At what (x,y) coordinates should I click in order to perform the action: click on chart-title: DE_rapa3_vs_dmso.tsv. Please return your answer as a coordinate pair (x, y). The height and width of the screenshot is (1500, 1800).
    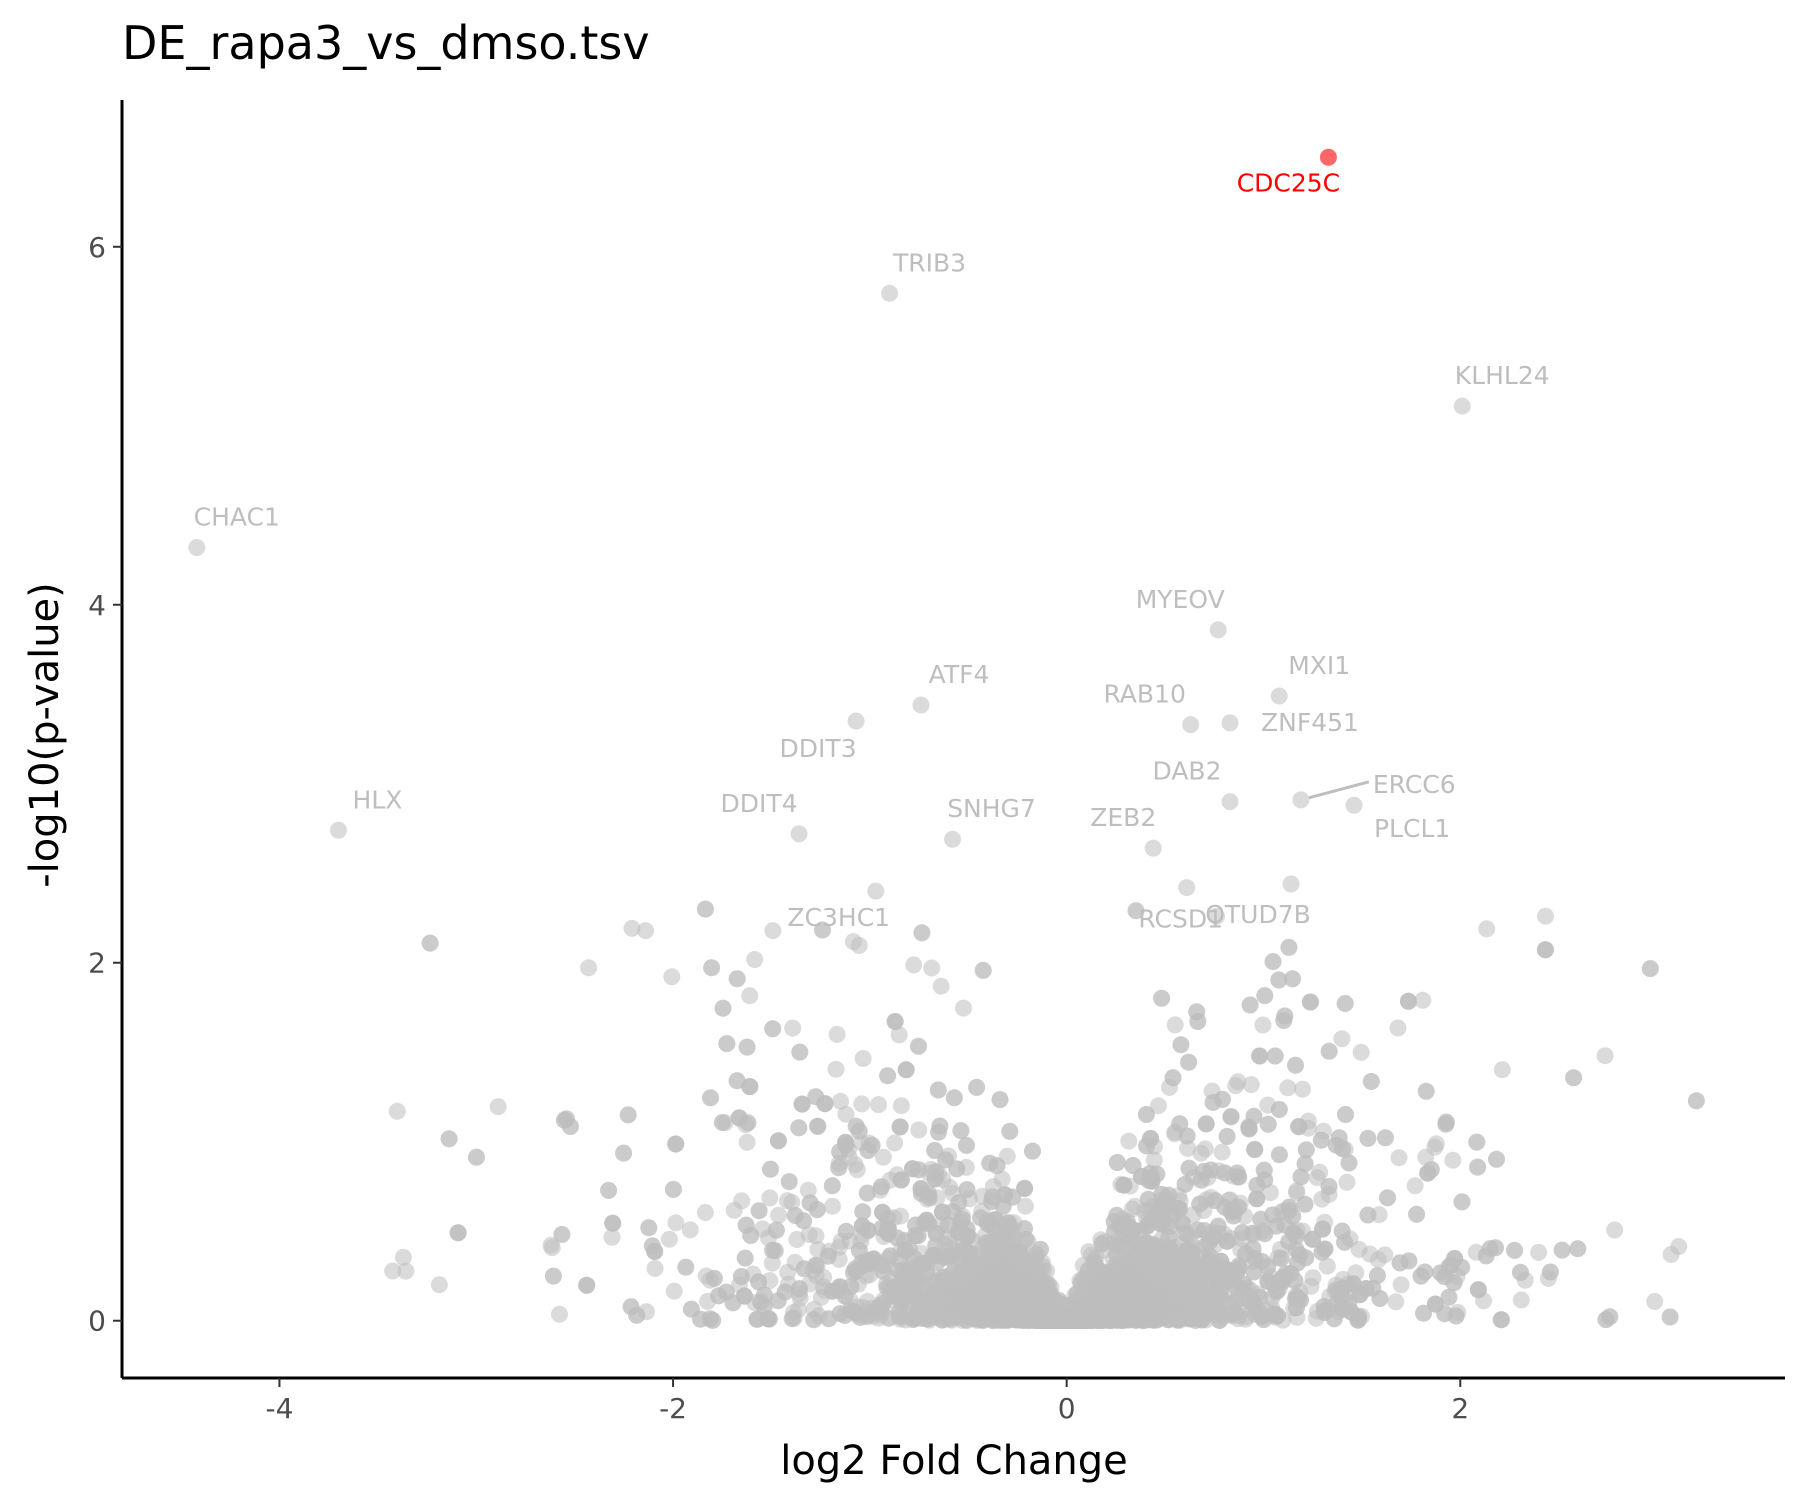
    Looking at the image, I should click on (386, 43).